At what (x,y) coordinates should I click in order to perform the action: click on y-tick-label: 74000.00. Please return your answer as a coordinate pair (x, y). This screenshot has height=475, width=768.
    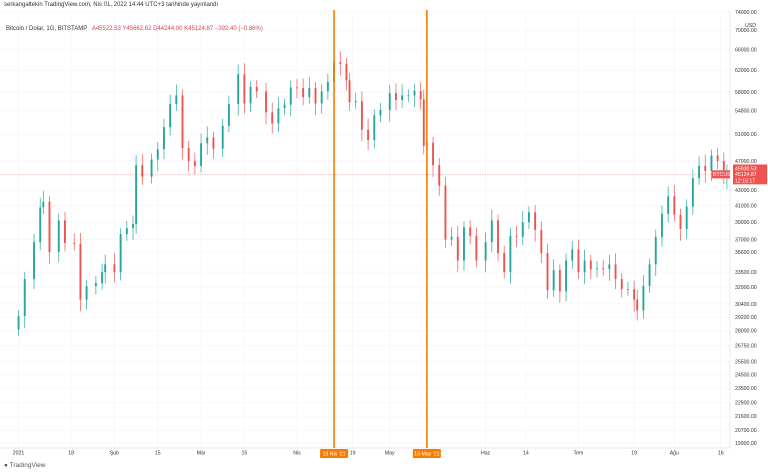
    Looking at the image, I should click on (746, 13).